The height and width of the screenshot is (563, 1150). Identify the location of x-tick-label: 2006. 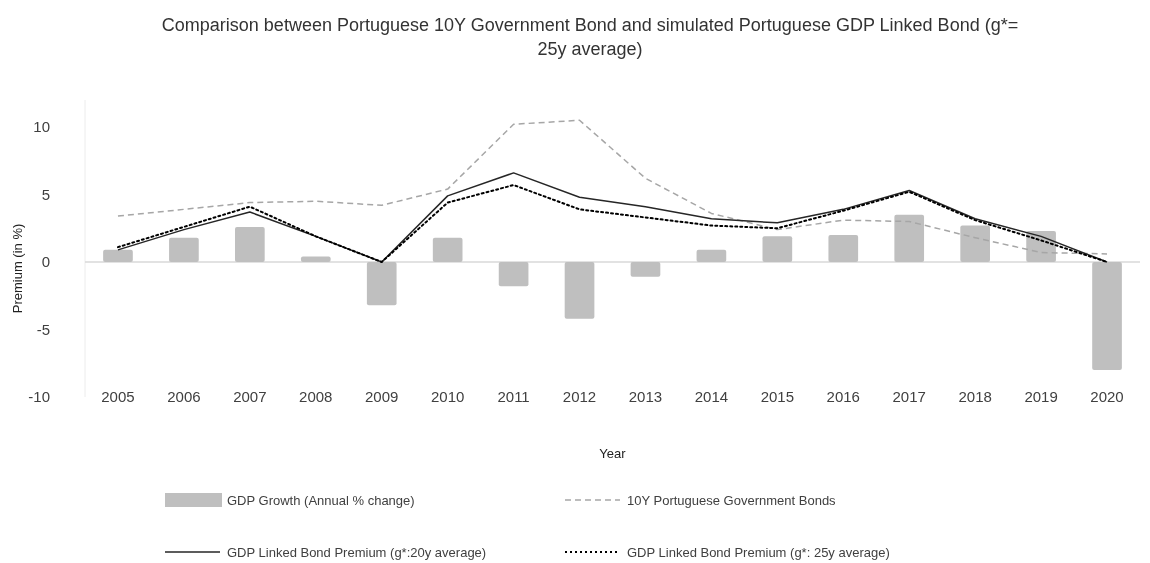
(184, 396).